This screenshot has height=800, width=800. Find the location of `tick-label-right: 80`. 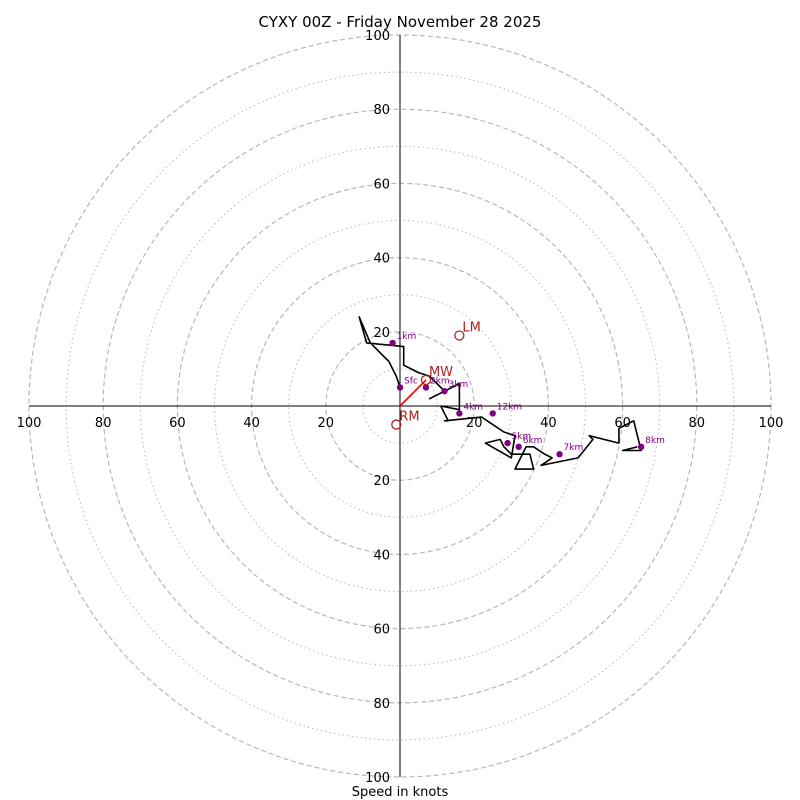

tick-label-right: 80 is located at coordinates (697, 423).